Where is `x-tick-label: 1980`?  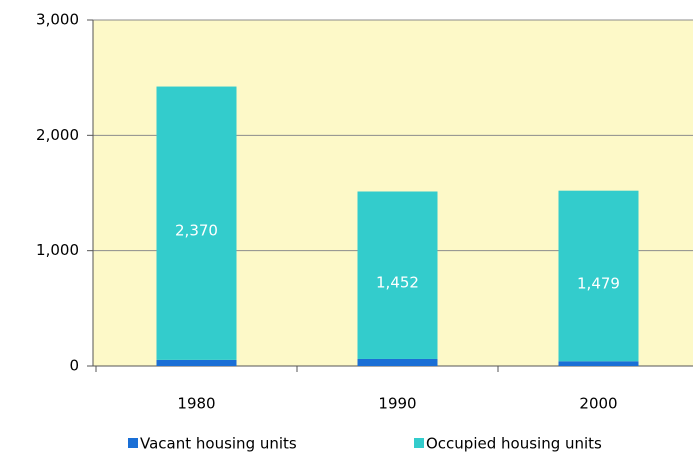
x-tick-label: 1980 is located at coordinates (196, 404).